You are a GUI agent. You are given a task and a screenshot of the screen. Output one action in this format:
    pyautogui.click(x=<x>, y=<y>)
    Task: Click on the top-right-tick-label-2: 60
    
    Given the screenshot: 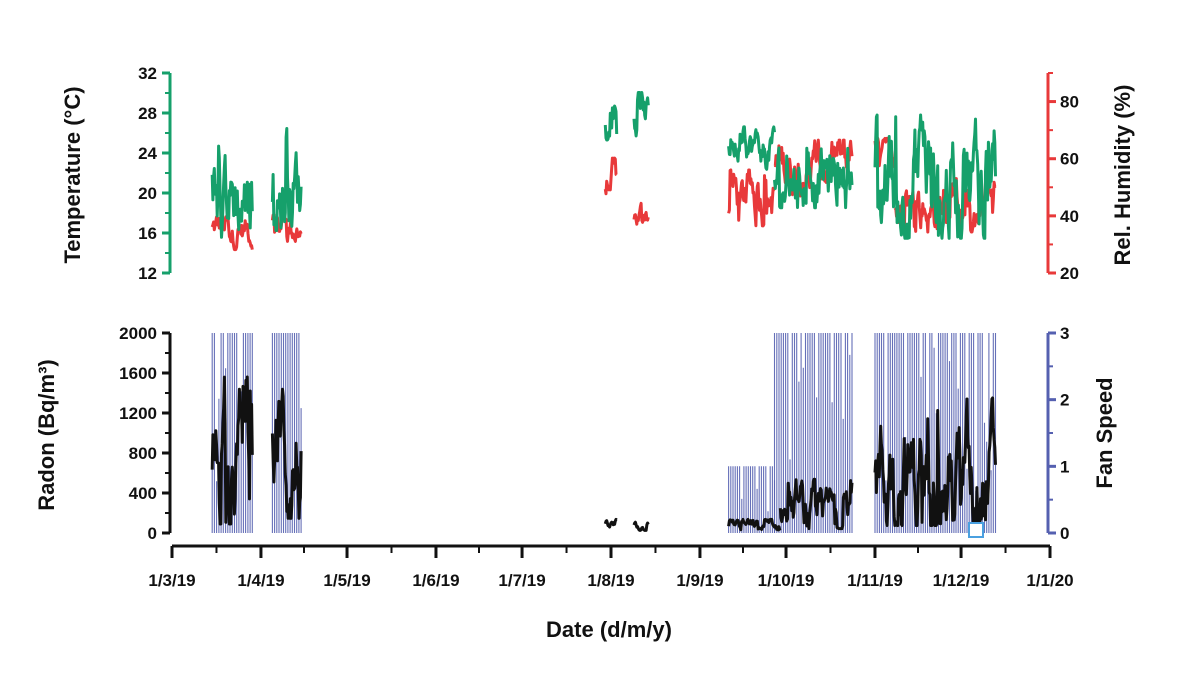 What is the action you would take?
    pyautogui.click(x=1069, y=159)
    